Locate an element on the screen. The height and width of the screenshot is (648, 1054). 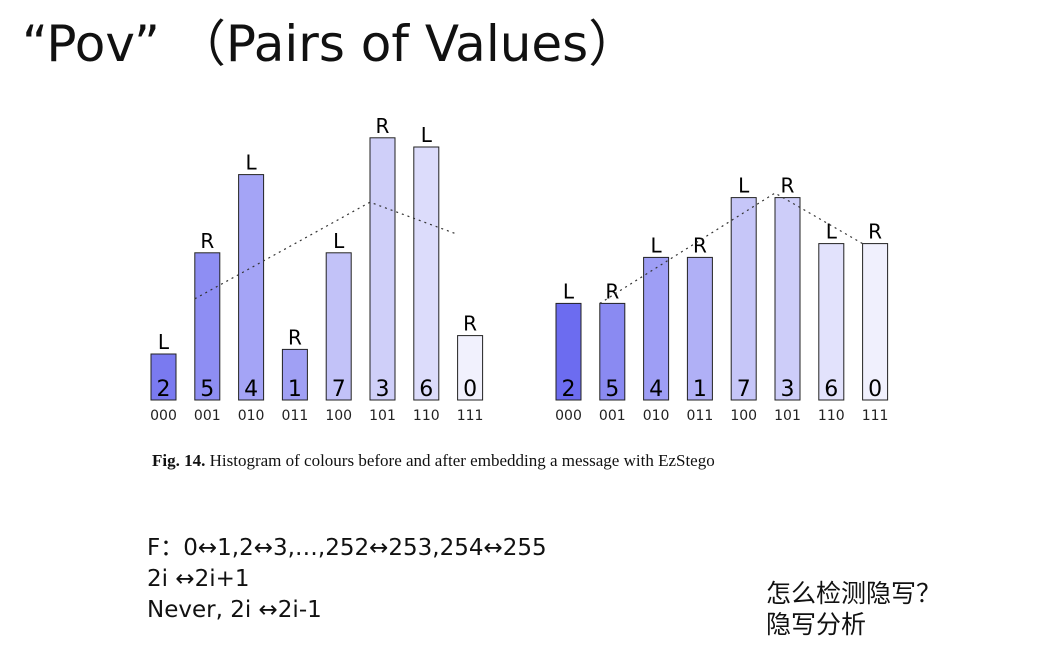
note-line-2: 2i ↔2i+1 is located at coordinates (198, 579).